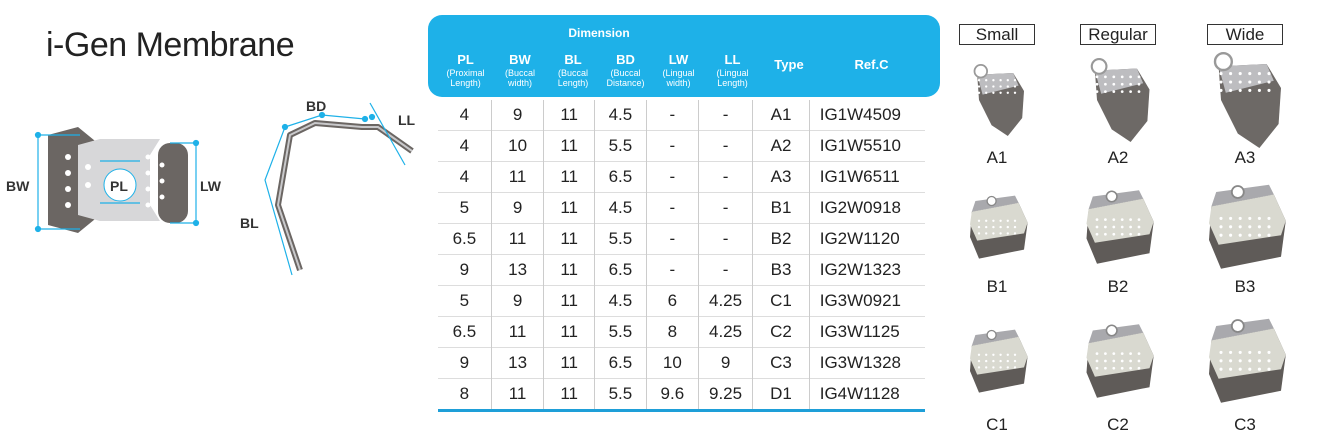  I want to click on table-cell: A3, so click(781, 177).